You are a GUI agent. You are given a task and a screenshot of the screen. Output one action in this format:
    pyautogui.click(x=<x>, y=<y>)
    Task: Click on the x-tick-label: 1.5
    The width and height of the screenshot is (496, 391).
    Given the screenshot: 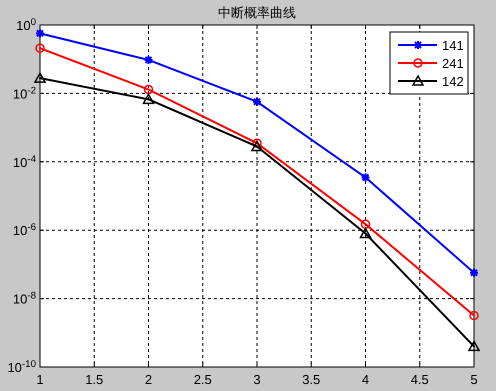 What is the action you would take?
    pyautogui.click(x=94, y=379)
    